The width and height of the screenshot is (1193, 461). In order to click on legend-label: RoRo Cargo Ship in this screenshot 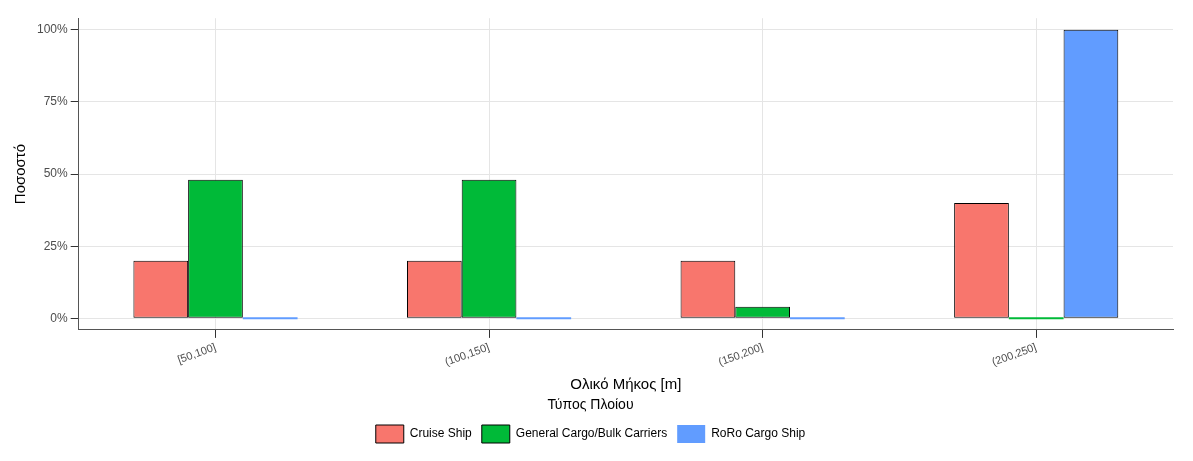, I will do `click(758, 433)`.